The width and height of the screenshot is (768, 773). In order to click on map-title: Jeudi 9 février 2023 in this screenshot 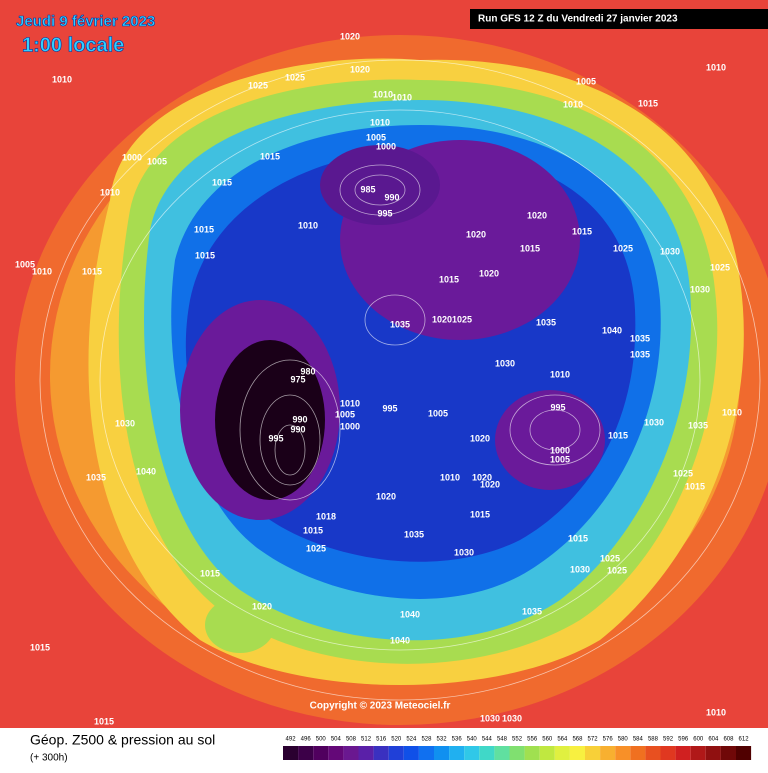, I will do `click(85, 21)`.